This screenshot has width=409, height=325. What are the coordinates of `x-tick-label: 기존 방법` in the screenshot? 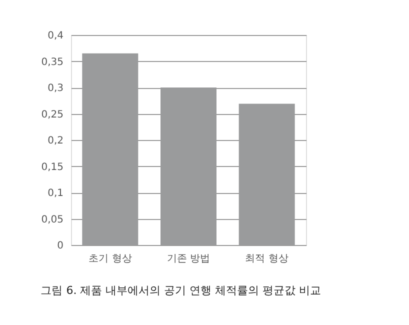 It's located at (188, 259).